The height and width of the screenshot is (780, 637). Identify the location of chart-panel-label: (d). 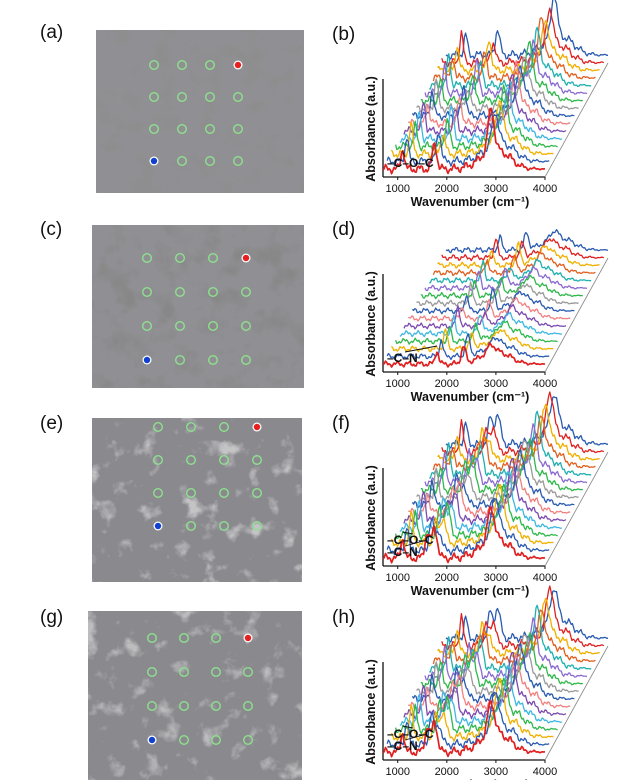
(343, 229).